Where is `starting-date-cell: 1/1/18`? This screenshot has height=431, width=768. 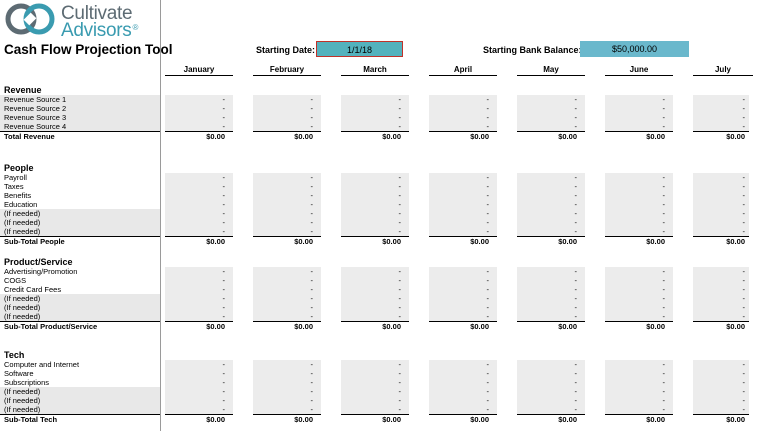
starting-date-cell: 1/1/18 is located at coordinates (359, 49).